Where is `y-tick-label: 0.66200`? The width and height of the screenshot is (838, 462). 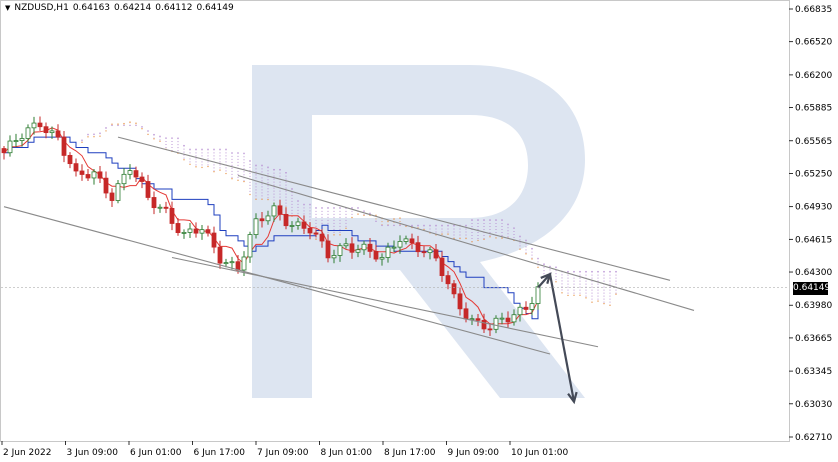 y-tick-label: 0.66200 is located at coordinates (813, 76).